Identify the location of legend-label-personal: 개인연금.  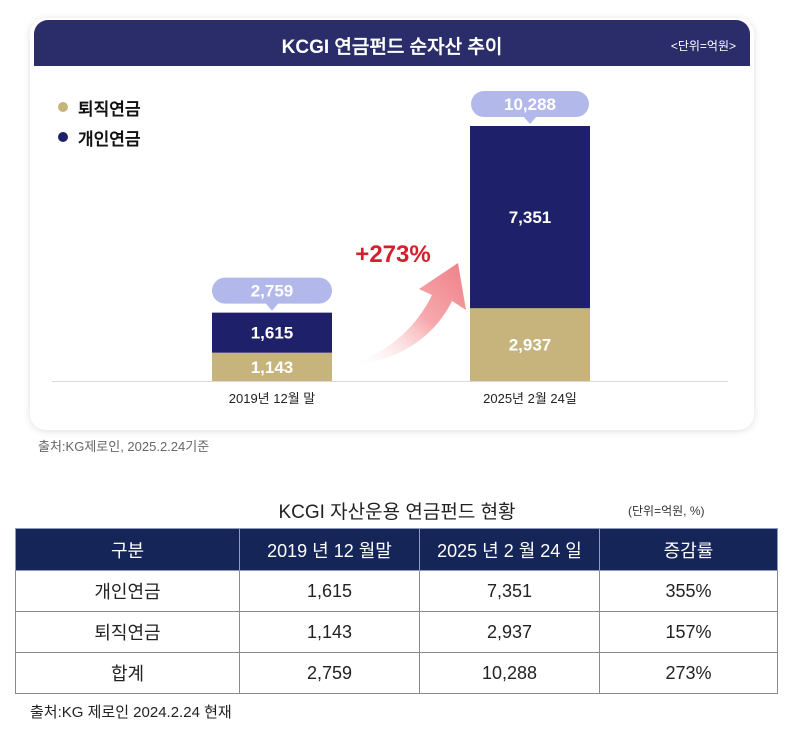
(109, 139).